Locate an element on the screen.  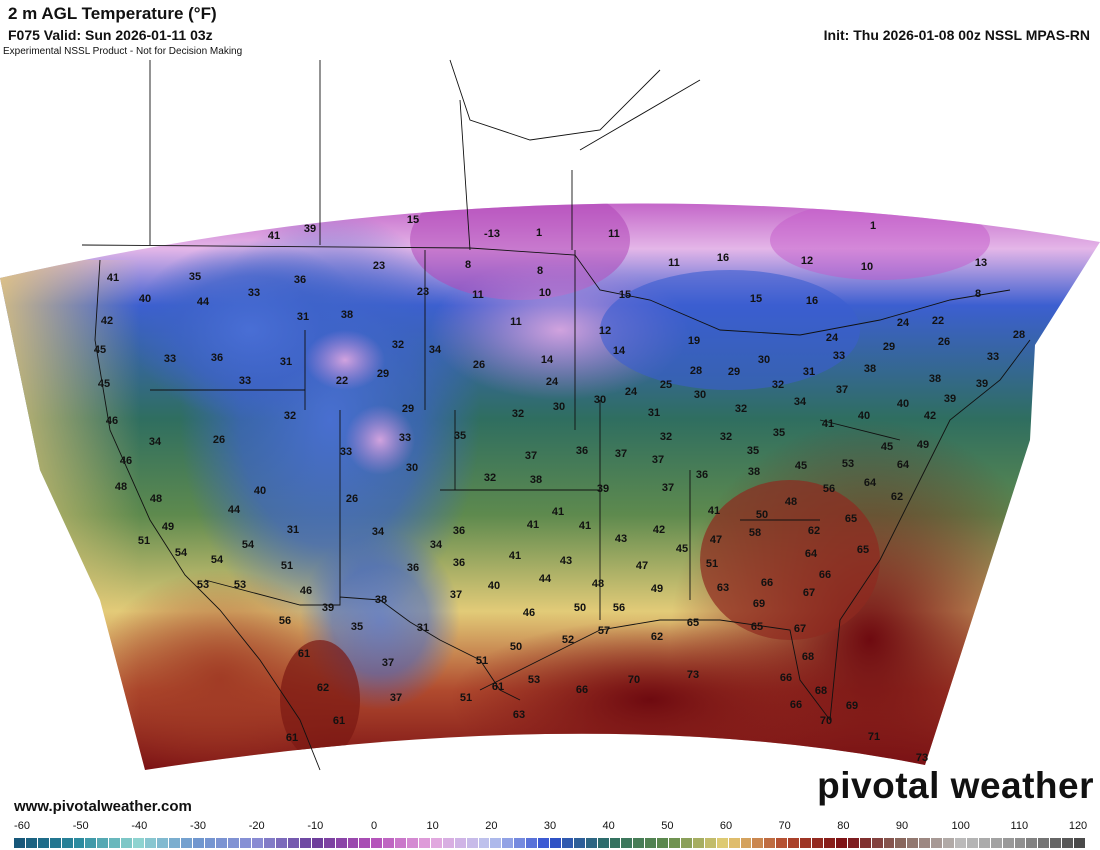
temperature-value: 25 is located at coordinates (666, 385).